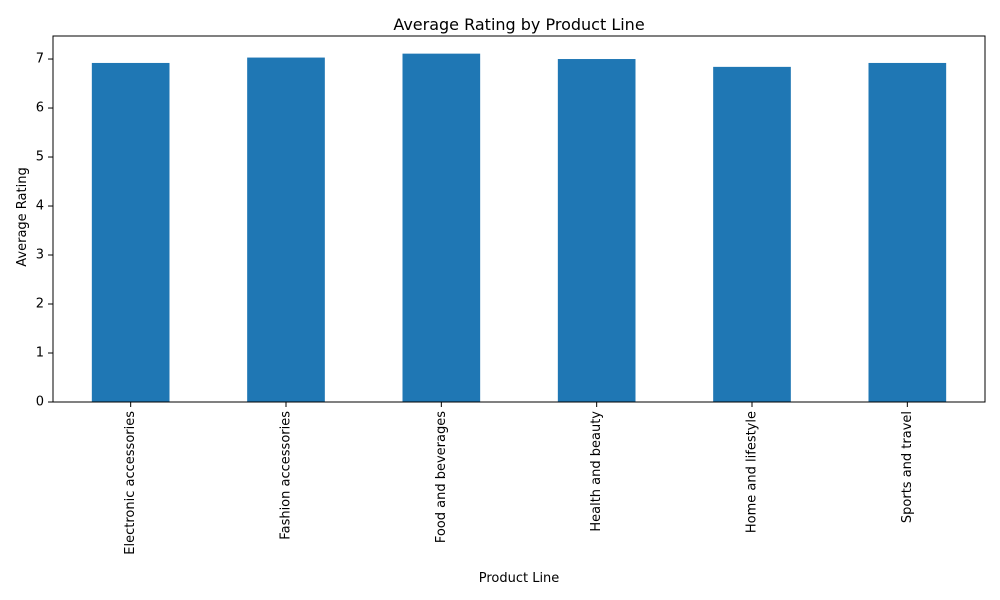 The width and height of the screenshot is (1000, 600). I want to click on y-axis-label: Average Rating, so click(22, 216).